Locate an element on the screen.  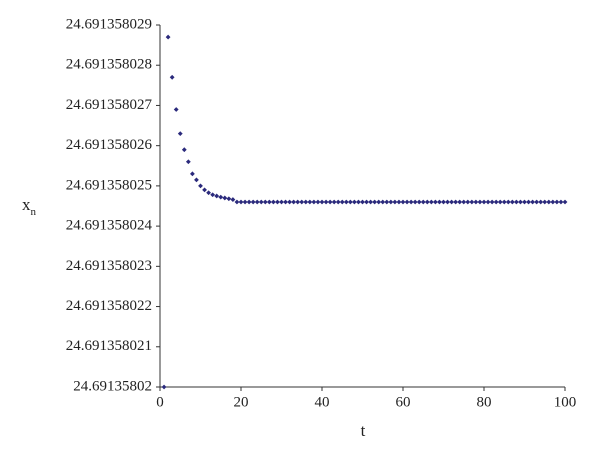
y-tick-label: 24.691358028 is located at coordinates (109, 65).